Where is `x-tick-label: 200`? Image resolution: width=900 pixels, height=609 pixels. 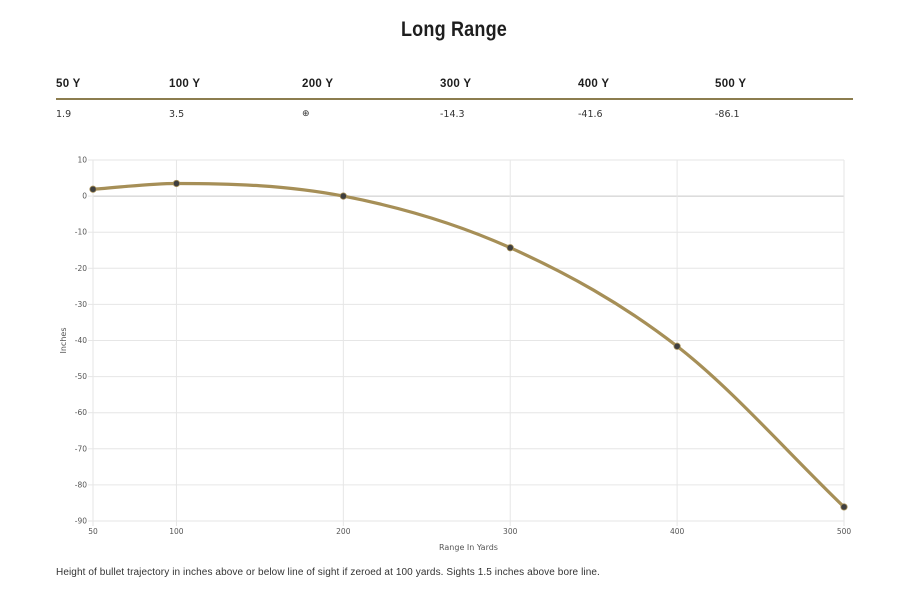
x-tick-label: 200 is located at coordinates (343, 531).